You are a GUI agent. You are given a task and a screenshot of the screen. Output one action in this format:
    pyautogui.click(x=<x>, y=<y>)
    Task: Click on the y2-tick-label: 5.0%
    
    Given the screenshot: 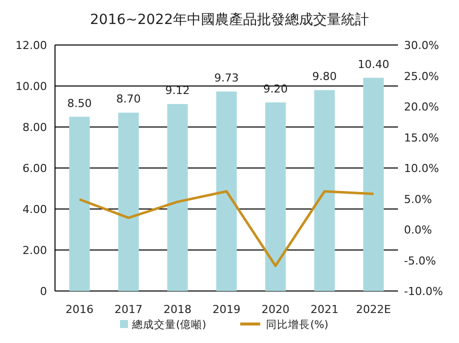 What is the action you would take?
    pyautogui.click(x=418, y=199)
    